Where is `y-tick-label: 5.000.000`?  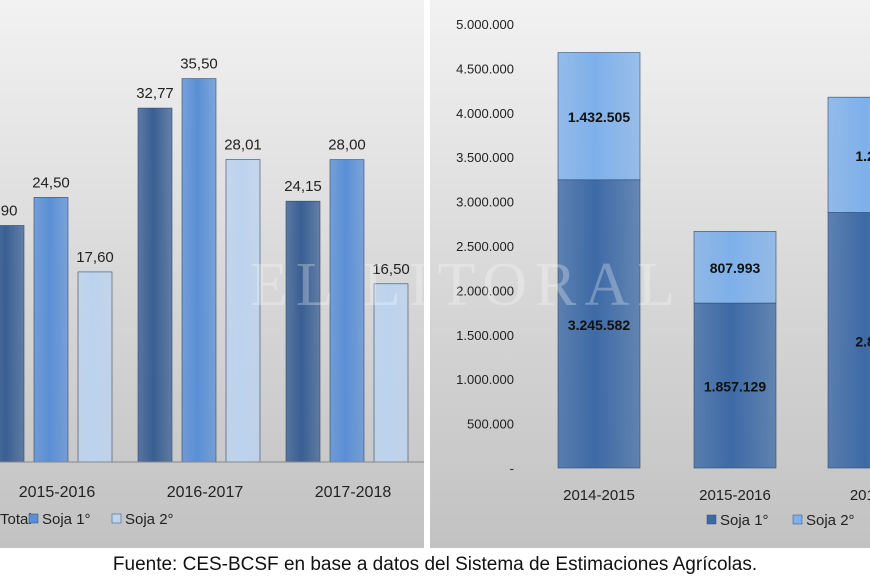 y-tick-label: 5.000.000 is located at coordinates (485, 24).